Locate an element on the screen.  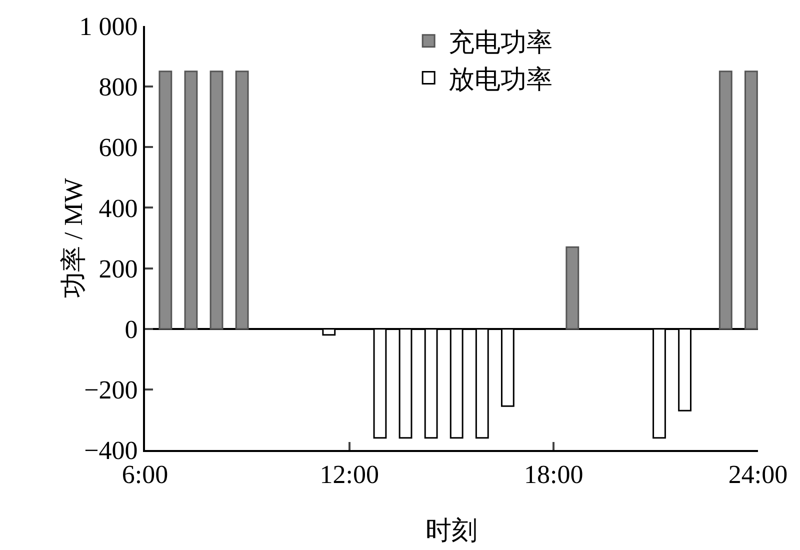
y-tick-label: −200 is located at coordinates (111, 390).